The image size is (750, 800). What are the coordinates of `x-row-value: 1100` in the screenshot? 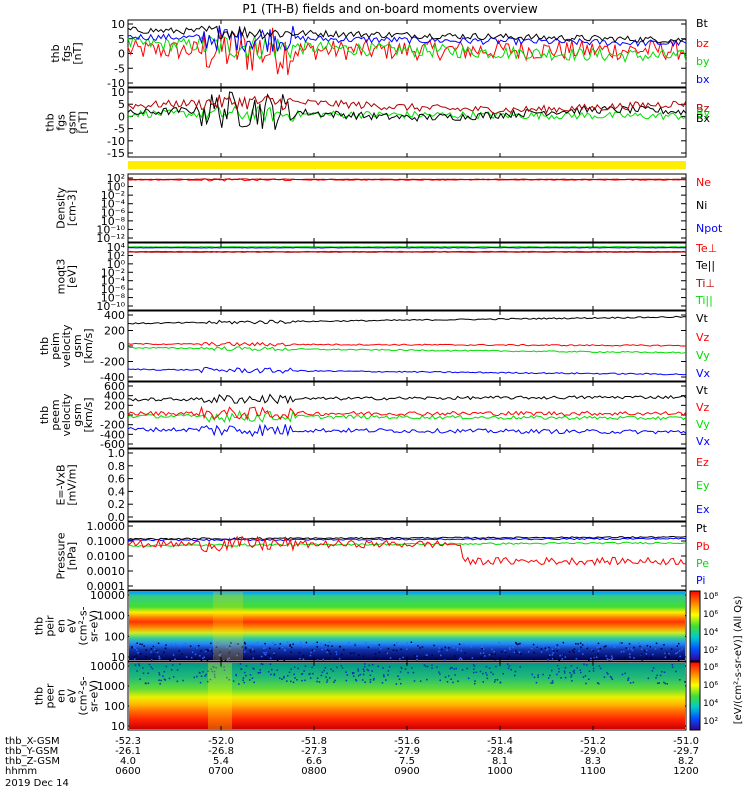 It's located at (592, 771).